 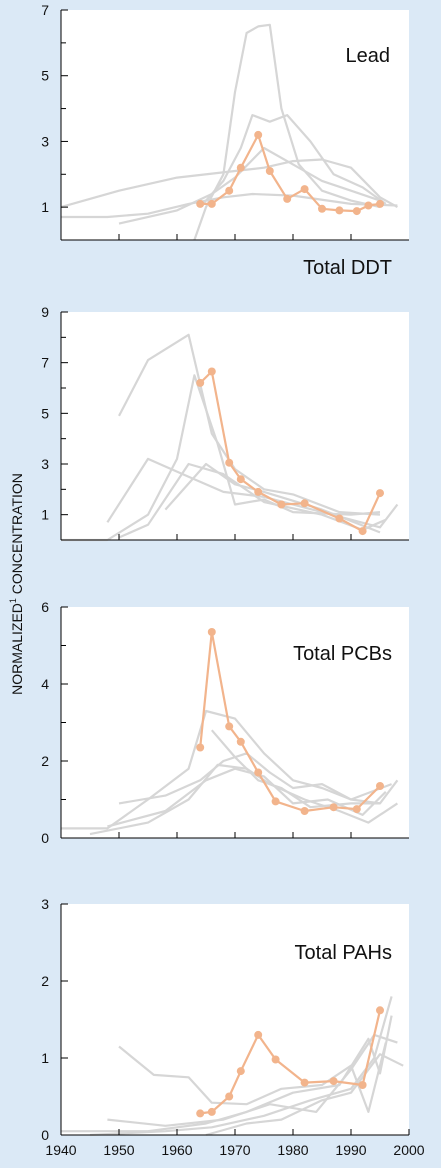 I want to click on y-axis-label-main: NORMALIZED, so click(x=17, y=649).